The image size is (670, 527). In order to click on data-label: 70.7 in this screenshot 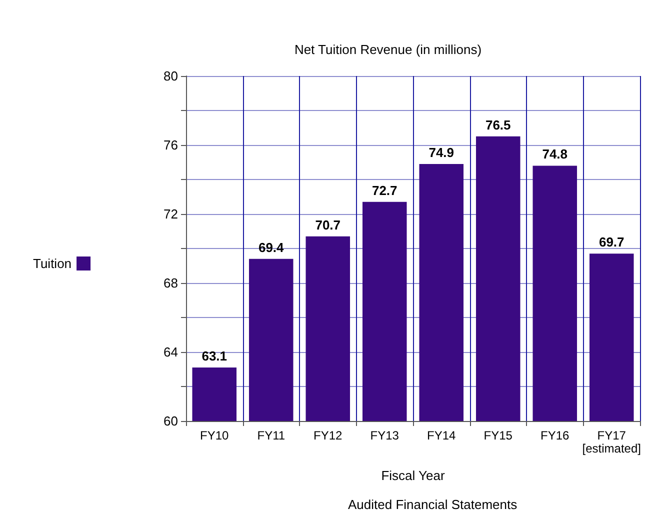, I will do `click(328, 224)`.